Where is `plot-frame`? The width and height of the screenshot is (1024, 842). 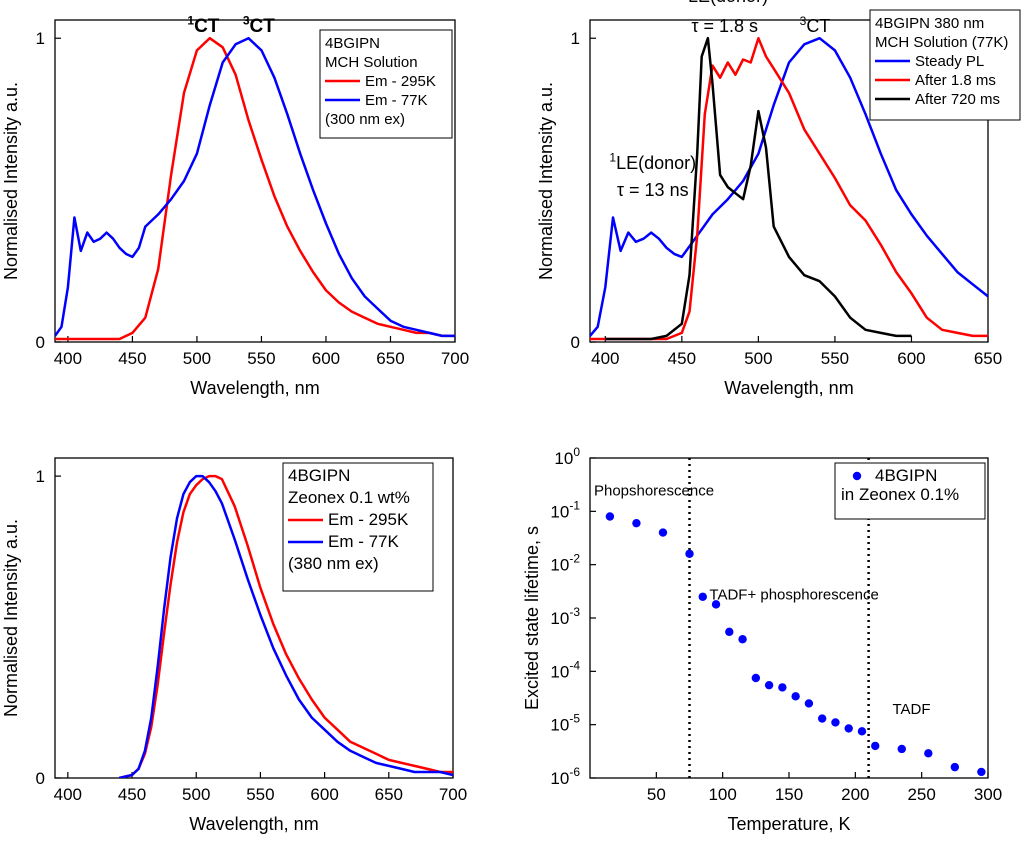
plot-frame is located at coordinates (254, 618).